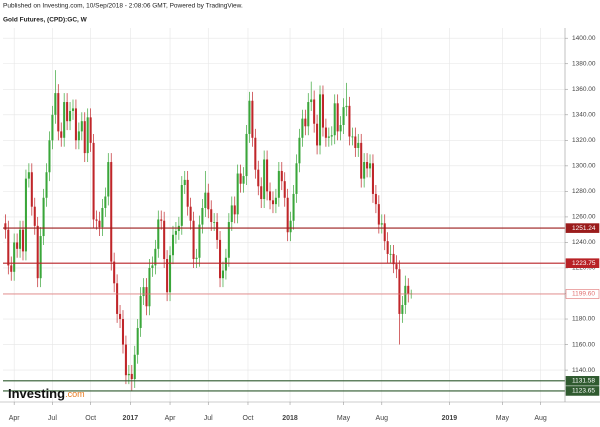 This screenshot has width=600, height=427. I want to click on x-tick-label: 2017, so click(131, 418).